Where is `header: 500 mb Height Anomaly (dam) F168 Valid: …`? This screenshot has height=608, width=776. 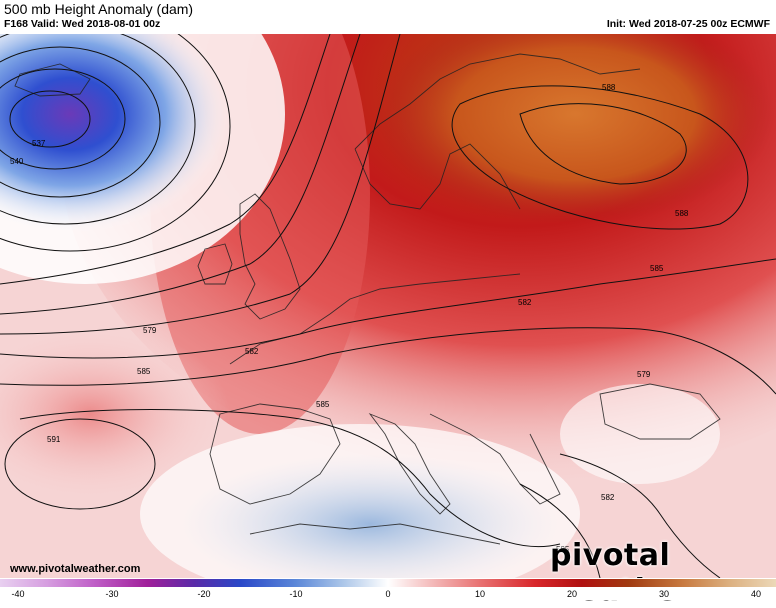
header: 500 mb Height Anomaly (dam) F168 Valid: … is located at coordinates (388, 17).